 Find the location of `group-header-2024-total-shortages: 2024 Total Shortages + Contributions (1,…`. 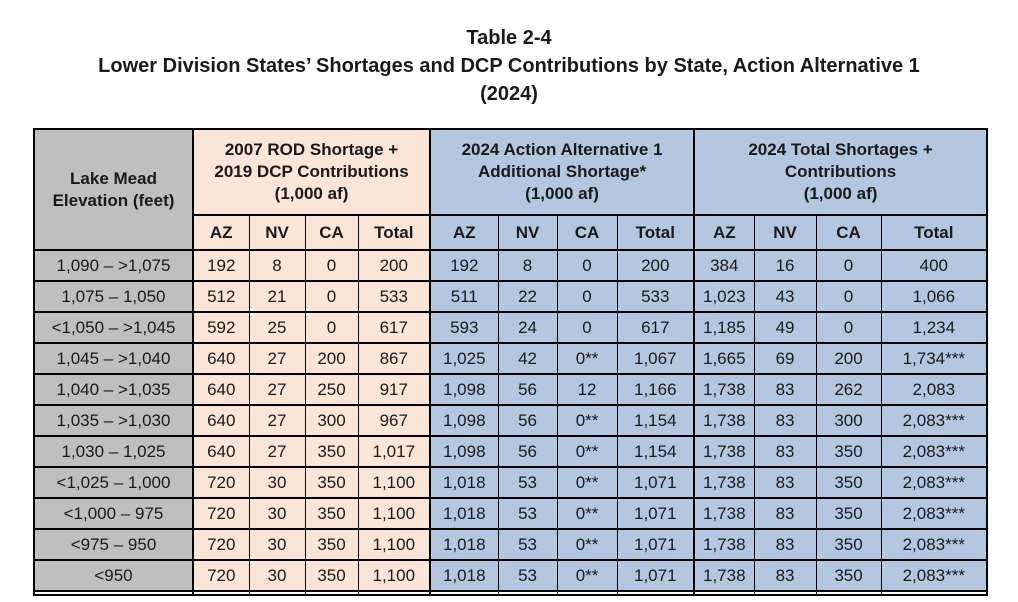

group-header-2024-total-shortages: 2024 Total Shortages + Contributions (1,… is located at coordinates (840, 172).